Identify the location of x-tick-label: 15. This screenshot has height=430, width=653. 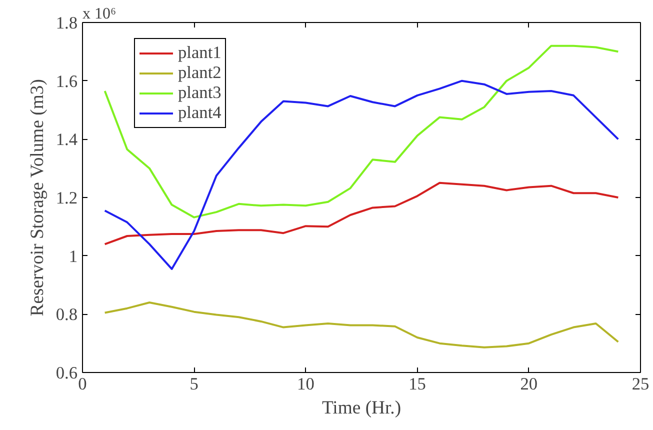
(417, 384).